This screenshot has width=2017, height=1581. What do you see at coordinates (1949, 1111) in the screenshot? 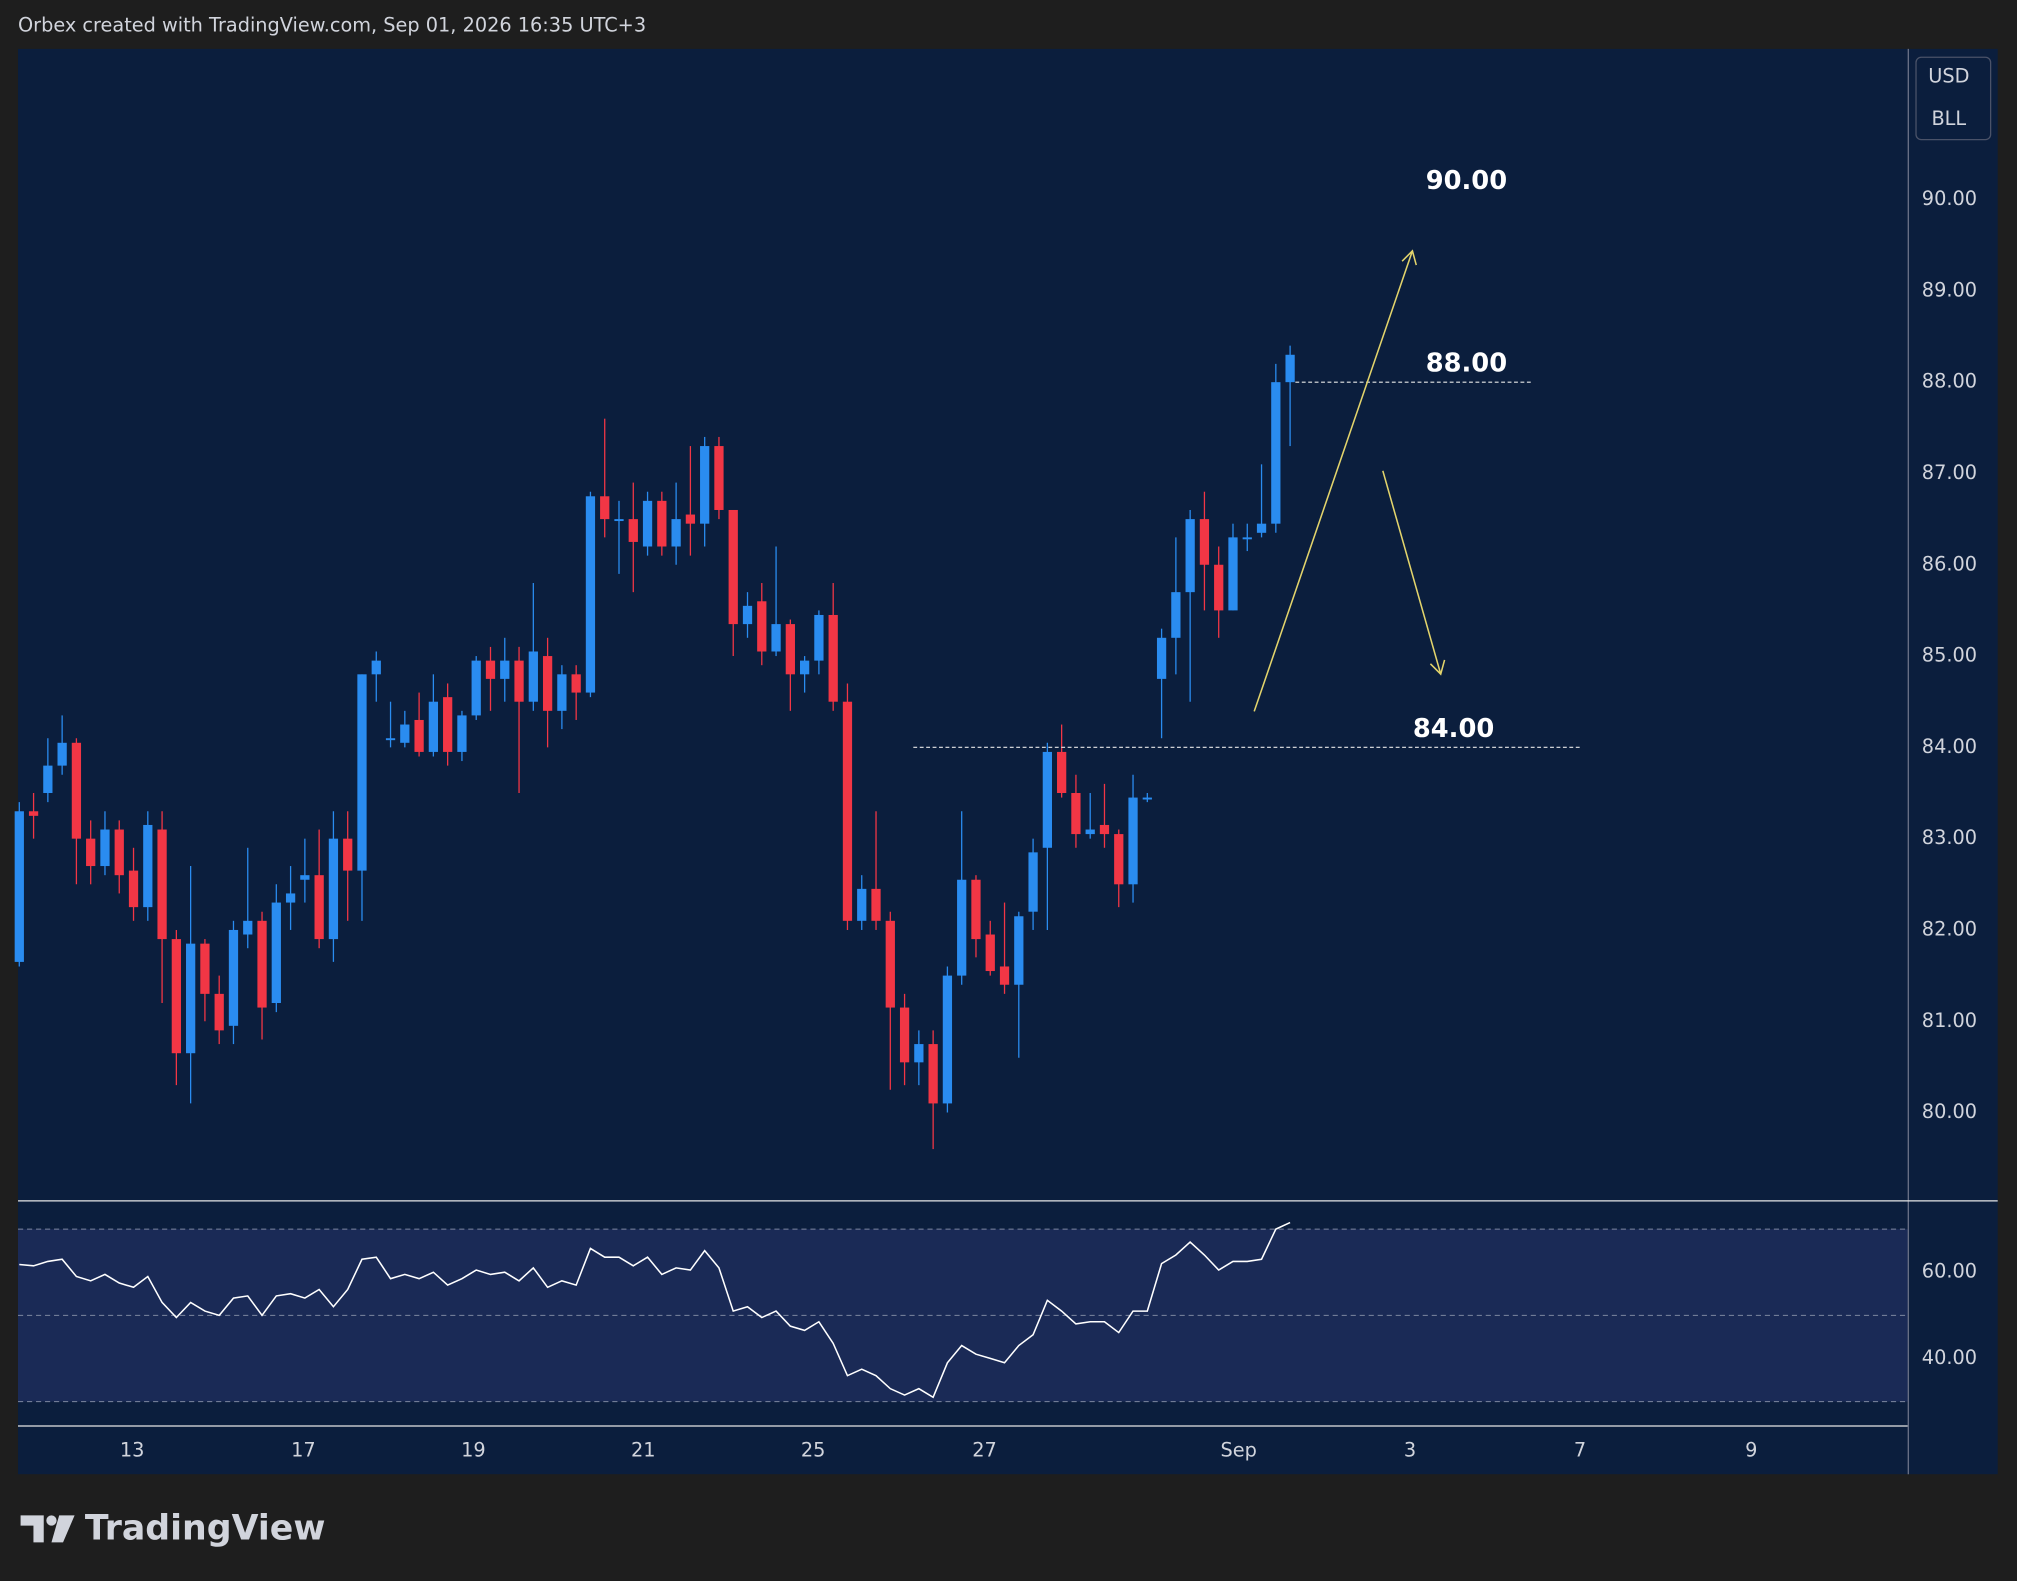
I see `y-tick-label: 80.00` at bounding box center [1949, 1111].